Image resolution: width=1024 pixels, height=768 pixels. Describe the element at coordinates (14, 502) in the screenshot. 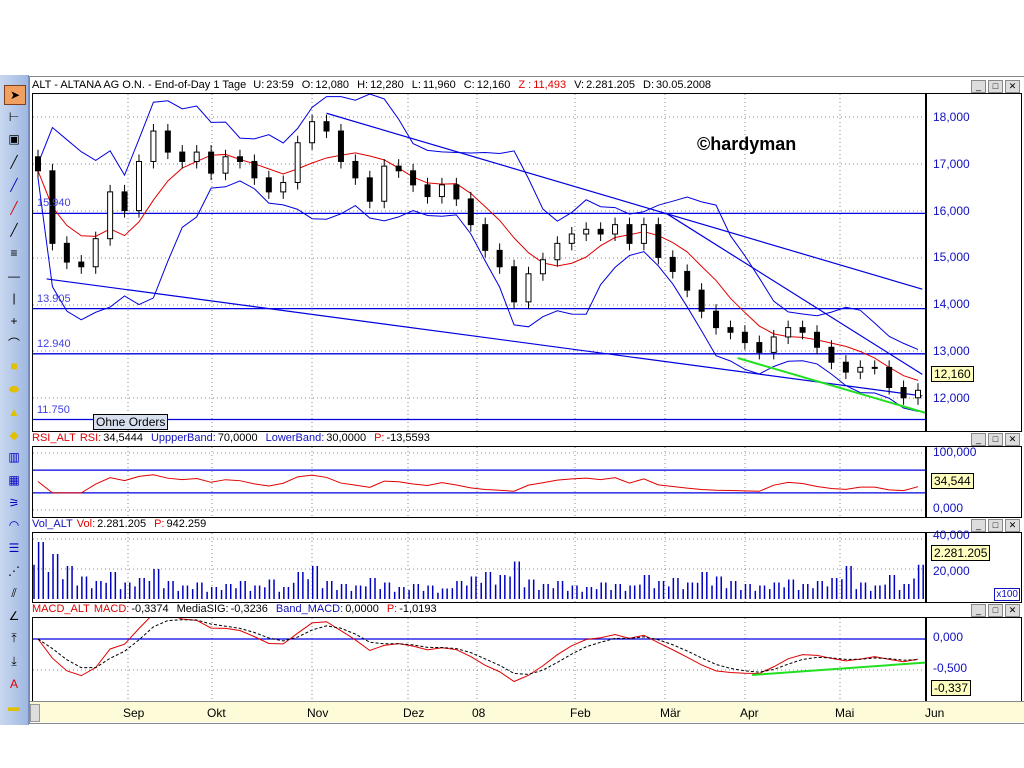

I see `fan-icon: ⚞` at that location.